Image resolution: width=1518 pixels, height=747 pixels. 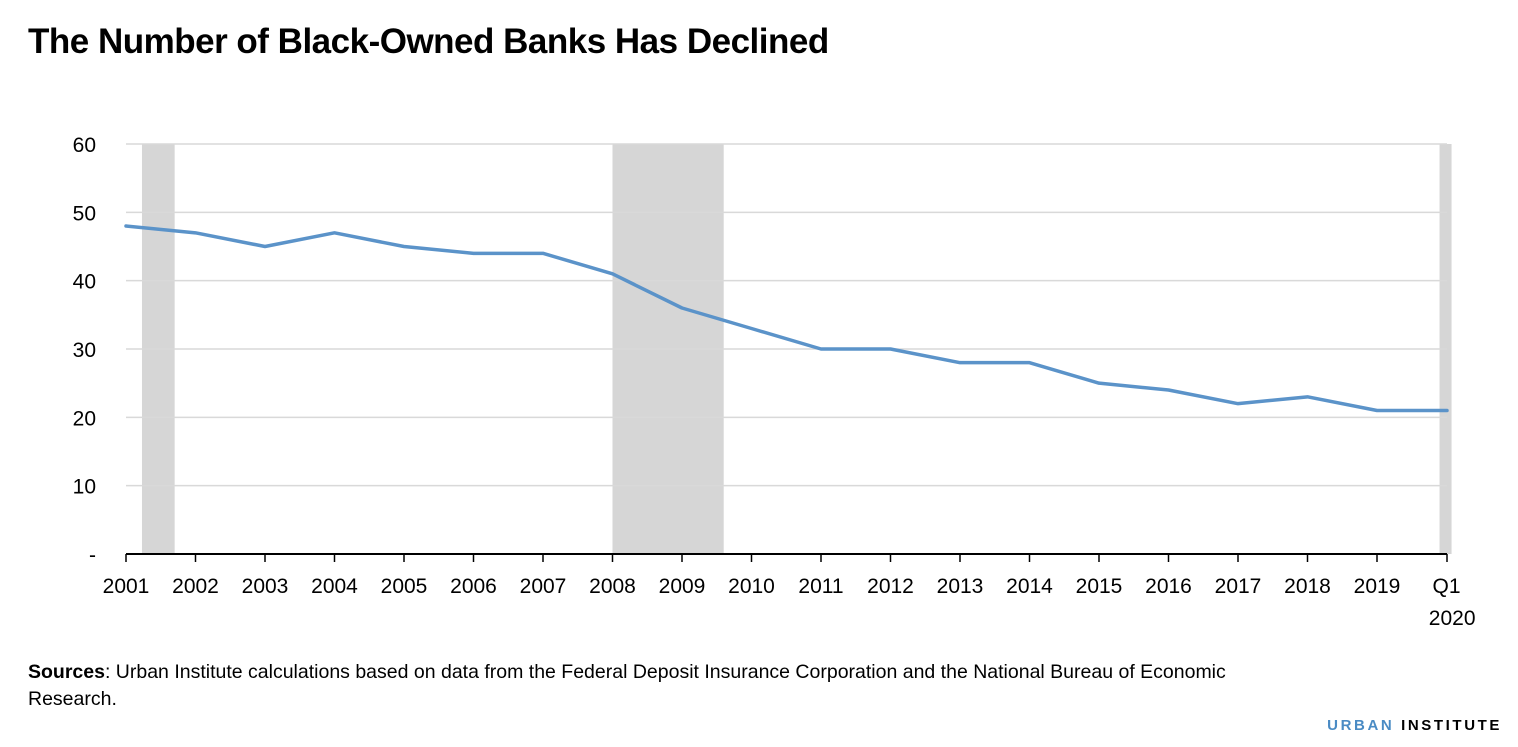 What do you see at coordinates (473, 586) in the screenshot?
I see `x-tick-label: 2006` at bounding box center [473, 586].